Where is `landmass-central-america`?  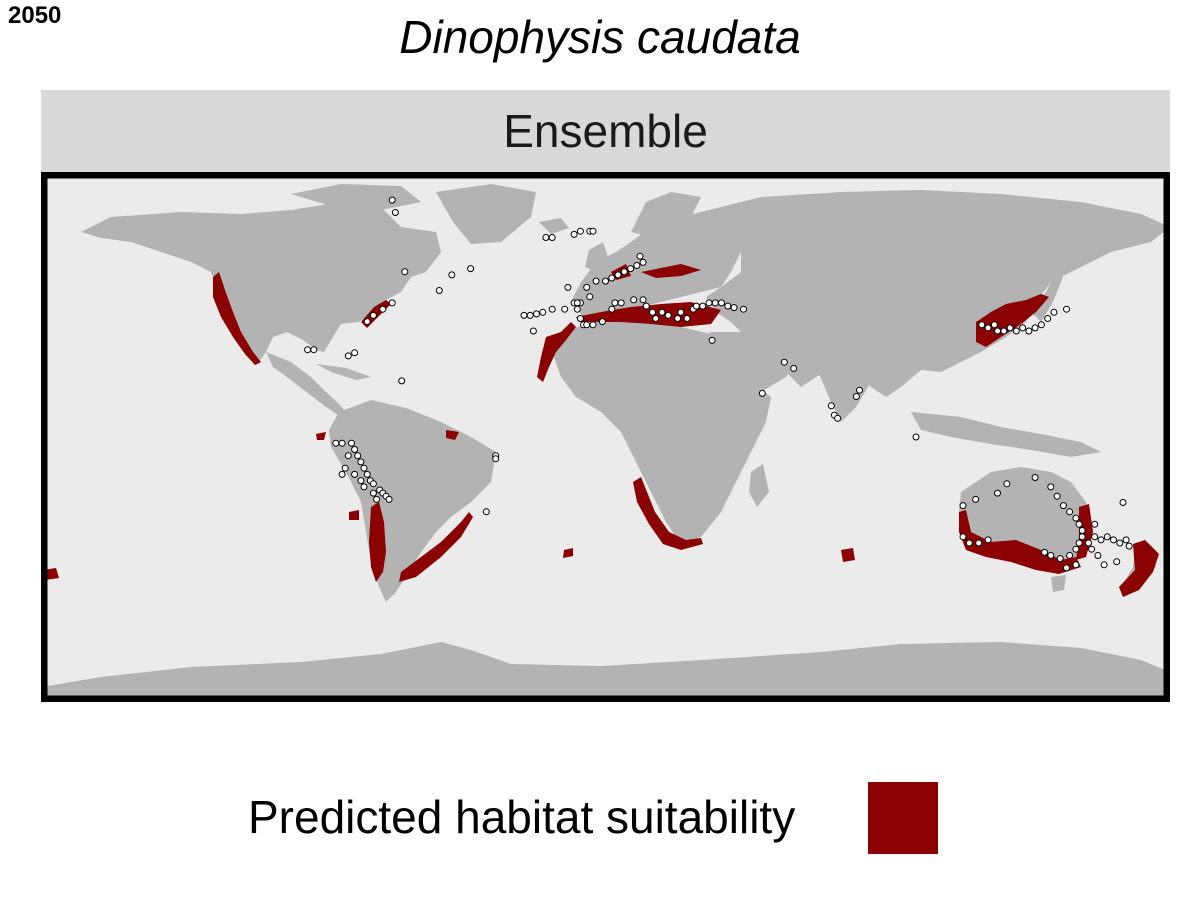
landmass-central-america is located at coordinates (306, 384).